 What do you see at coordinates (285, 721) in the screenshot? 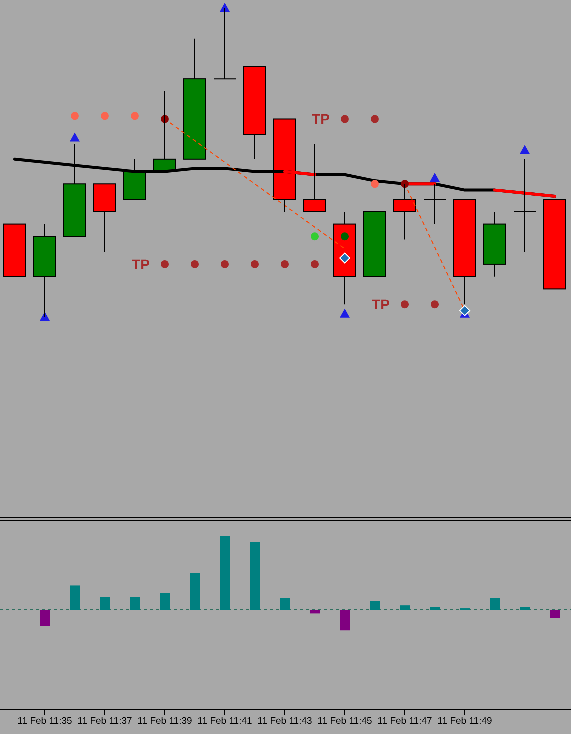
I see `x-tick-label: 11 Feb 11:43` at bounding box center [285, 721].